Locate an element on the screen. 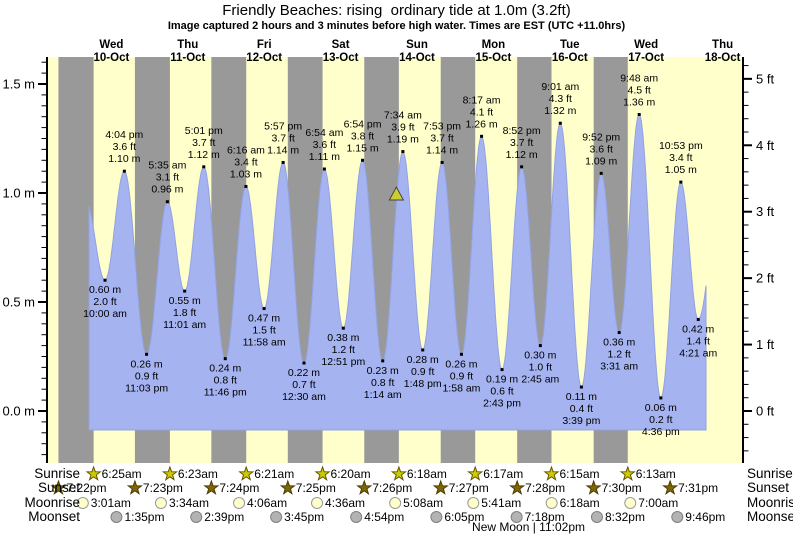  high-tide-label: 7:34 am3.9 ft1.19 m is located at coordinates (403, 132).